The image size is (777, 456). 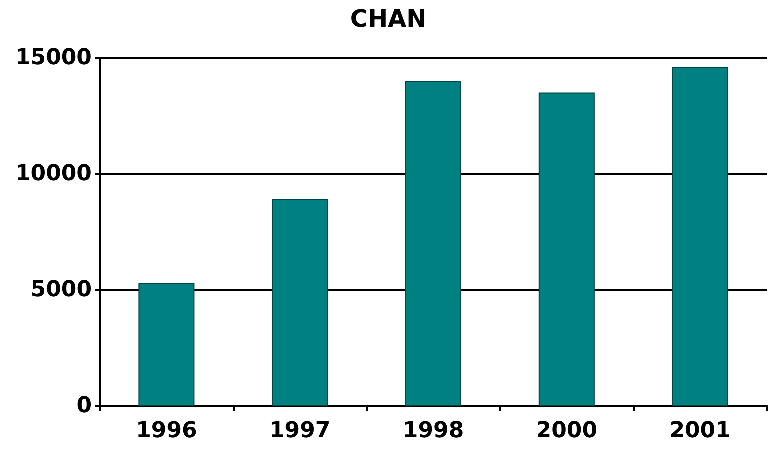 What do you see at coordinates (300, 431) in the screenshot?
I see `x-tick-label: 1997` at bounding box center [300, 431].